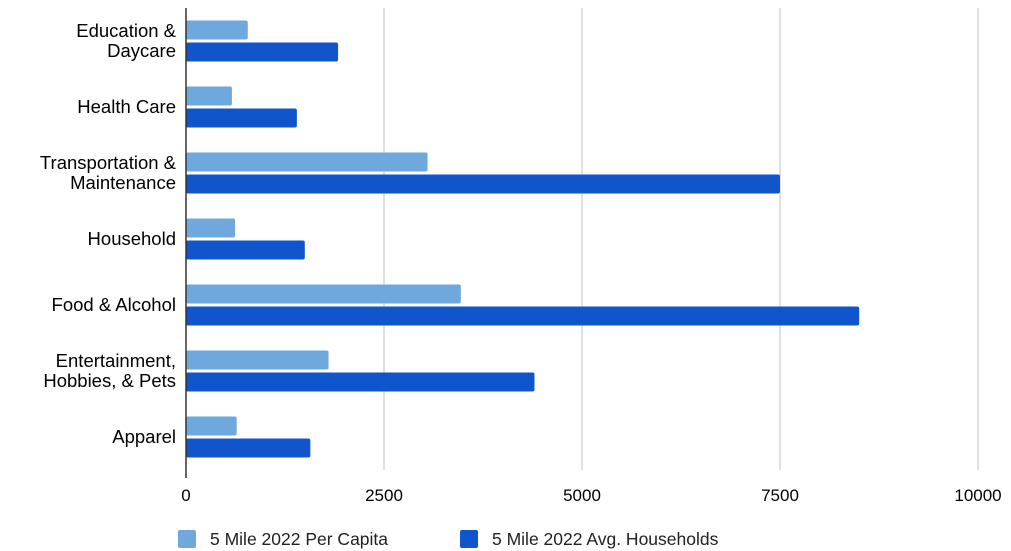 The image size is (1011, 551). Describe the element at coordinates (977, 495) in the screenshot. I see `x-tick-label: 10000` at that location.